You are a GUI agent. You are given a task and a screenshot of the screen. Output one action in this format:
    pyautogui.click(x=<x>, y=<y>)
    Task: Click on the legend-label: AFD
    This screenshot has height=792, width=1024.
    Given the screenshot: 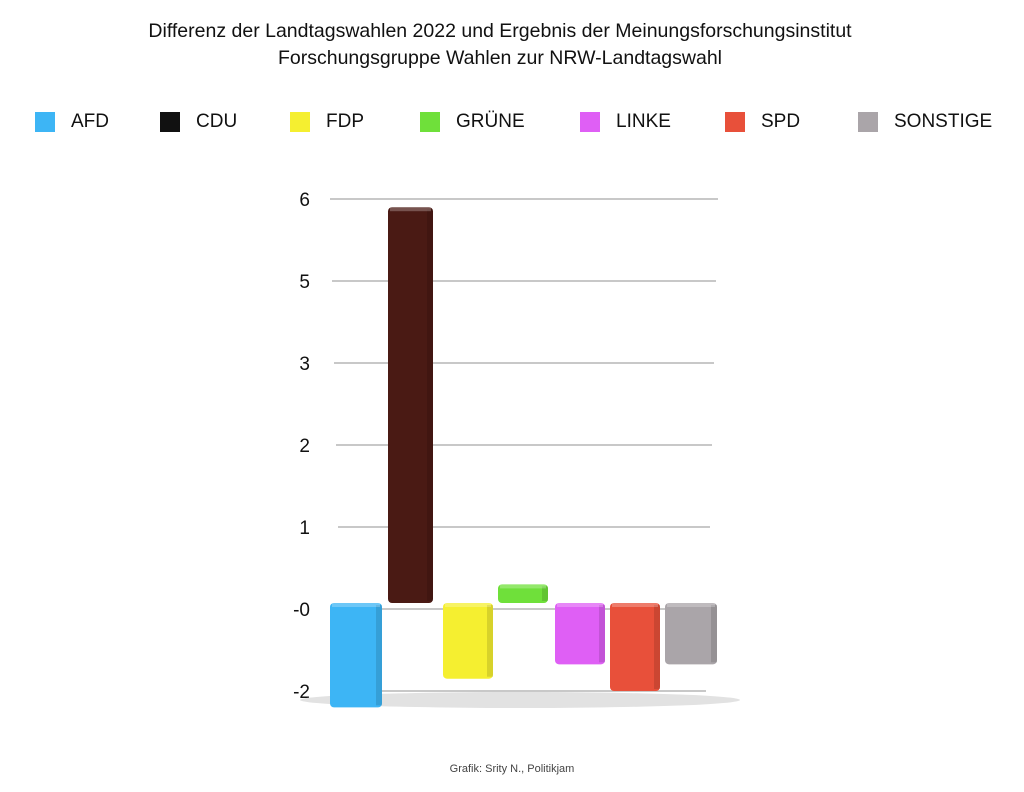 What is the action you would take?
    pyautogui.click(x=90, y=121)
    